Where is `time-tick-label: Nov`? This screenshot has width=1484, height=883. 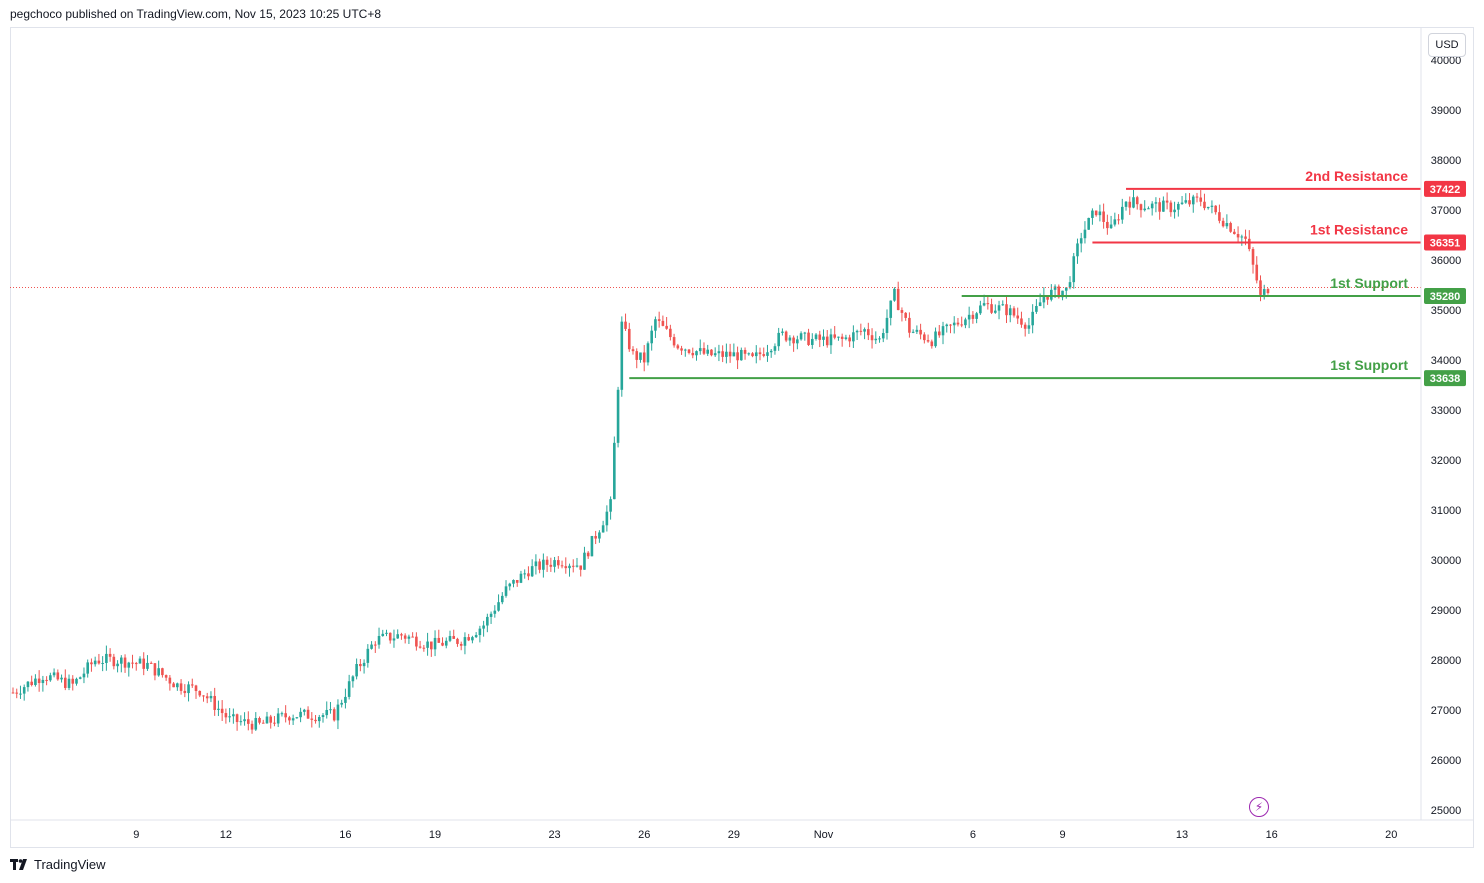
time-tick-label: Nov is located at coordinates (824, 835).